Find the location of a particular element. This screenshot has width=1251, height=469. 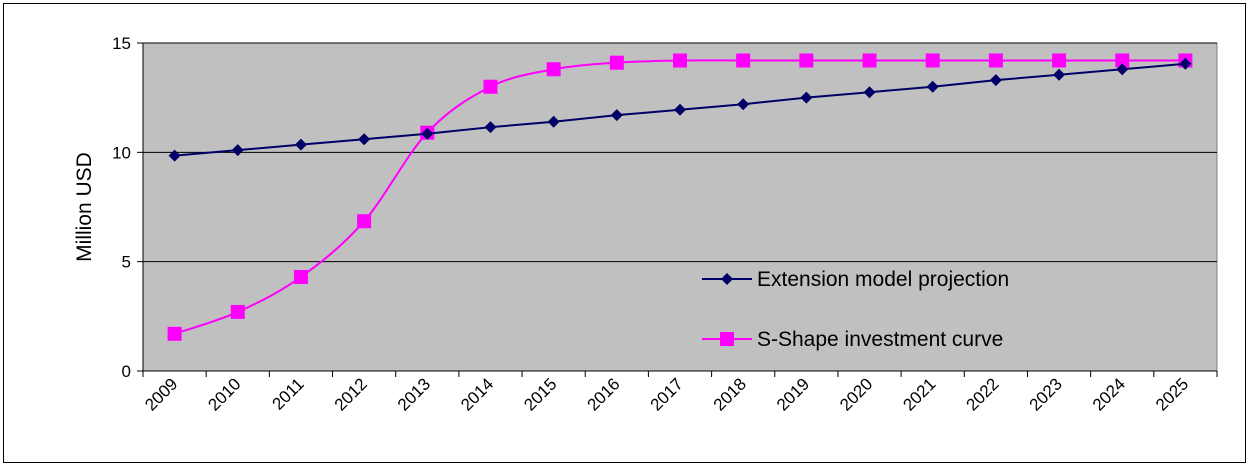

x-tick-label: 2011 is located at coordinates (287, 393).